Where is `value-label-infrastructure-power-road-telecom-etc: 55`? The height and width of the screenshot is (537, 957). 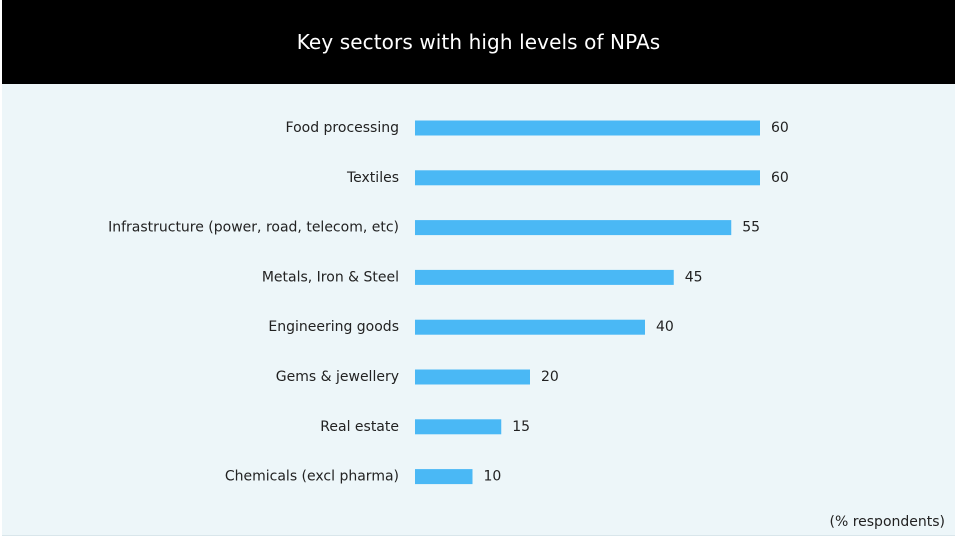
value-label-infrastructure-power-road-telecom-etc: 55 is located at coordinates (751, 228).